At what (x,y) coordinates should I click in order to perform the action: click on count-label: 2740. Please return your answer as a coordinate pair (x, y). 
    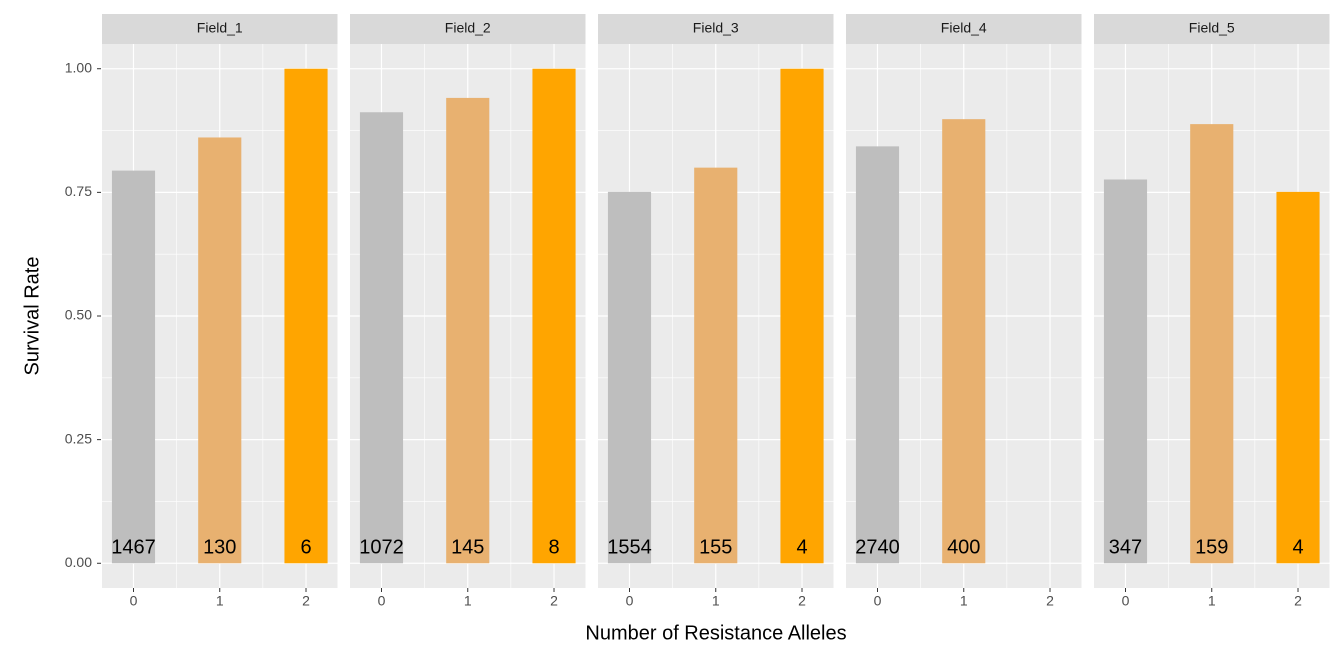
    Looking at the image, I should click on (877, 547).